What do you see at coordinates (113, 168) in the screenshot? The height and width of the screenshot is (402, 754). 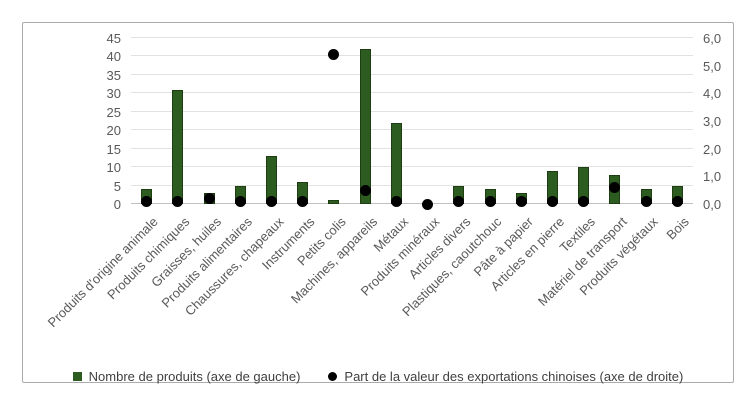 I see `left-axis-tick: 10` at bounding box center [113, 168].